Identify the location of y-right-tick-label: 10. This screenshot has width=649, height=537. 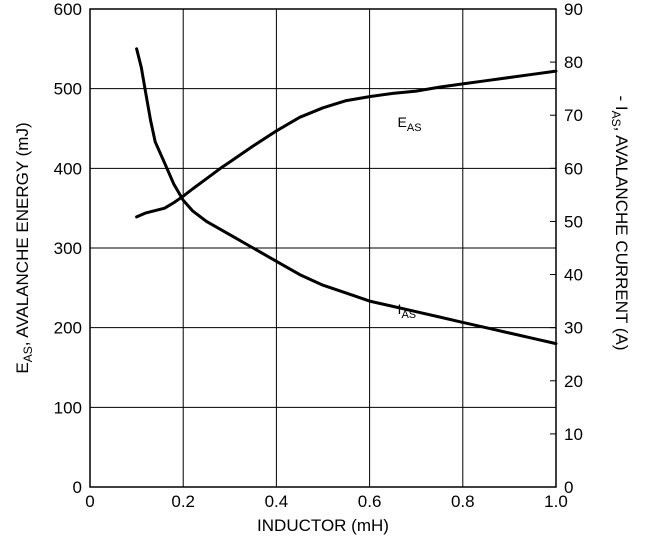
(573, 434).